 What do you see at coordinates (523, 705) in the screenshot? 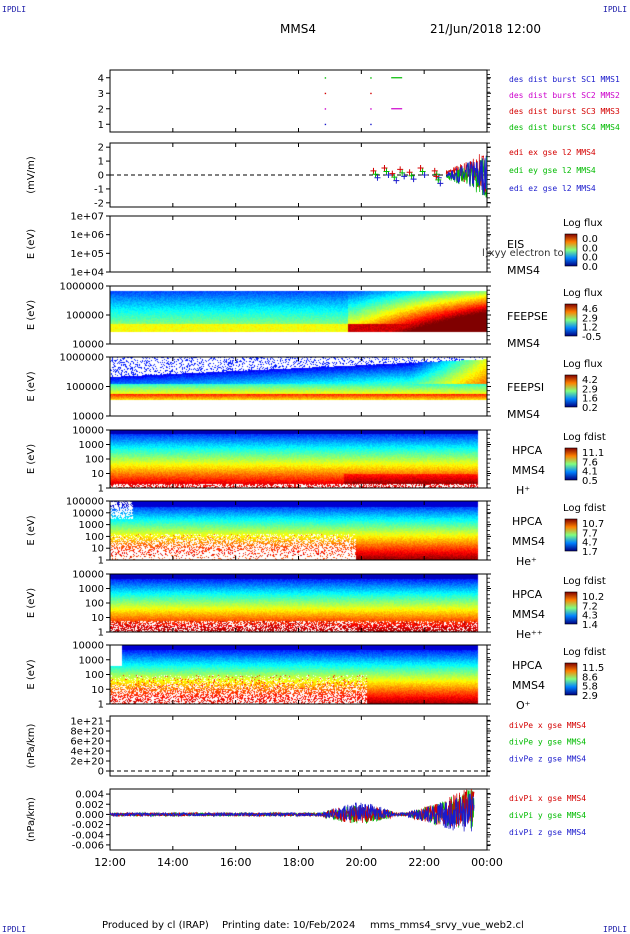
I see `hpca_o-label: O⁺` at bounding box center [523, 705].